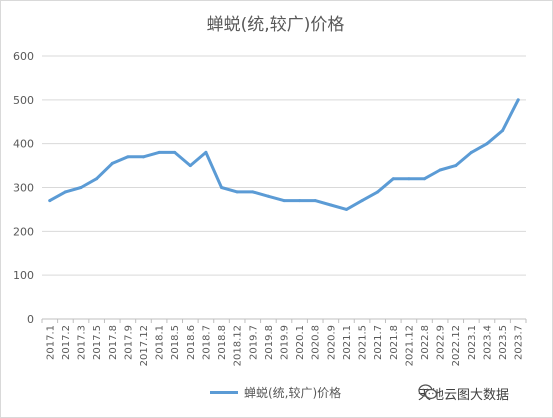 The image size is (553, 418). What do you see at coordinates (222, 342) in the screenshot?
I see `x-tick-label: 2018.8` at bounding box center [222, 342].